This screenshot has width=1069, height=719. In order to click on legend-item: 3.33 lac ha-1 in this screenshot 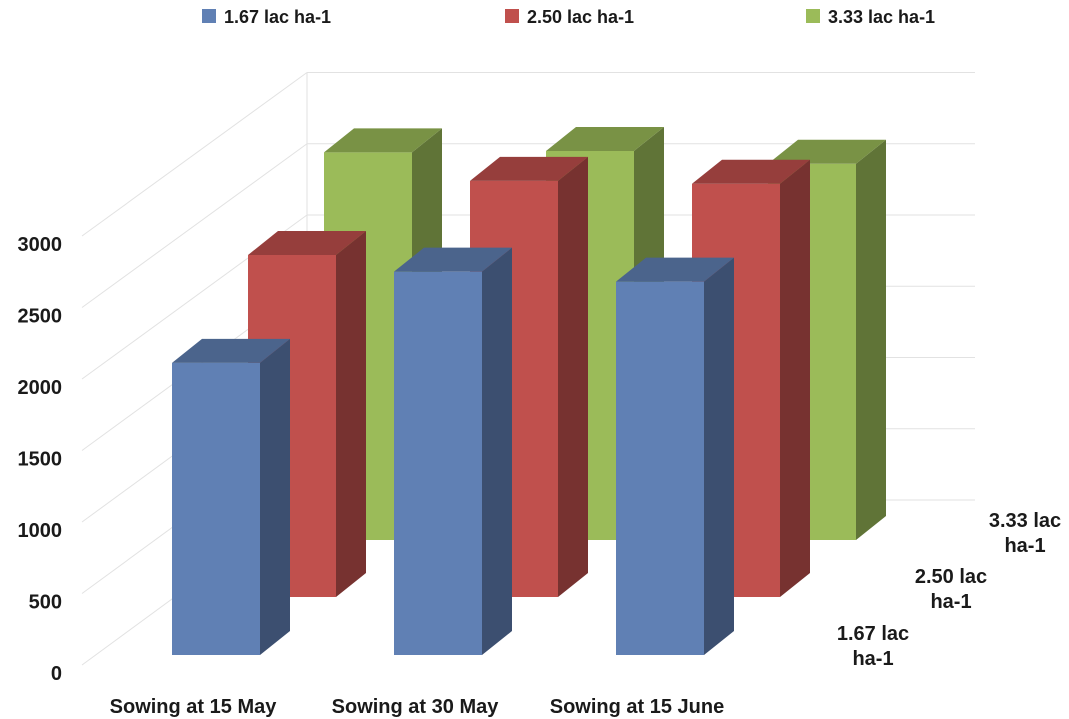, I will do `click(870, 17)`.